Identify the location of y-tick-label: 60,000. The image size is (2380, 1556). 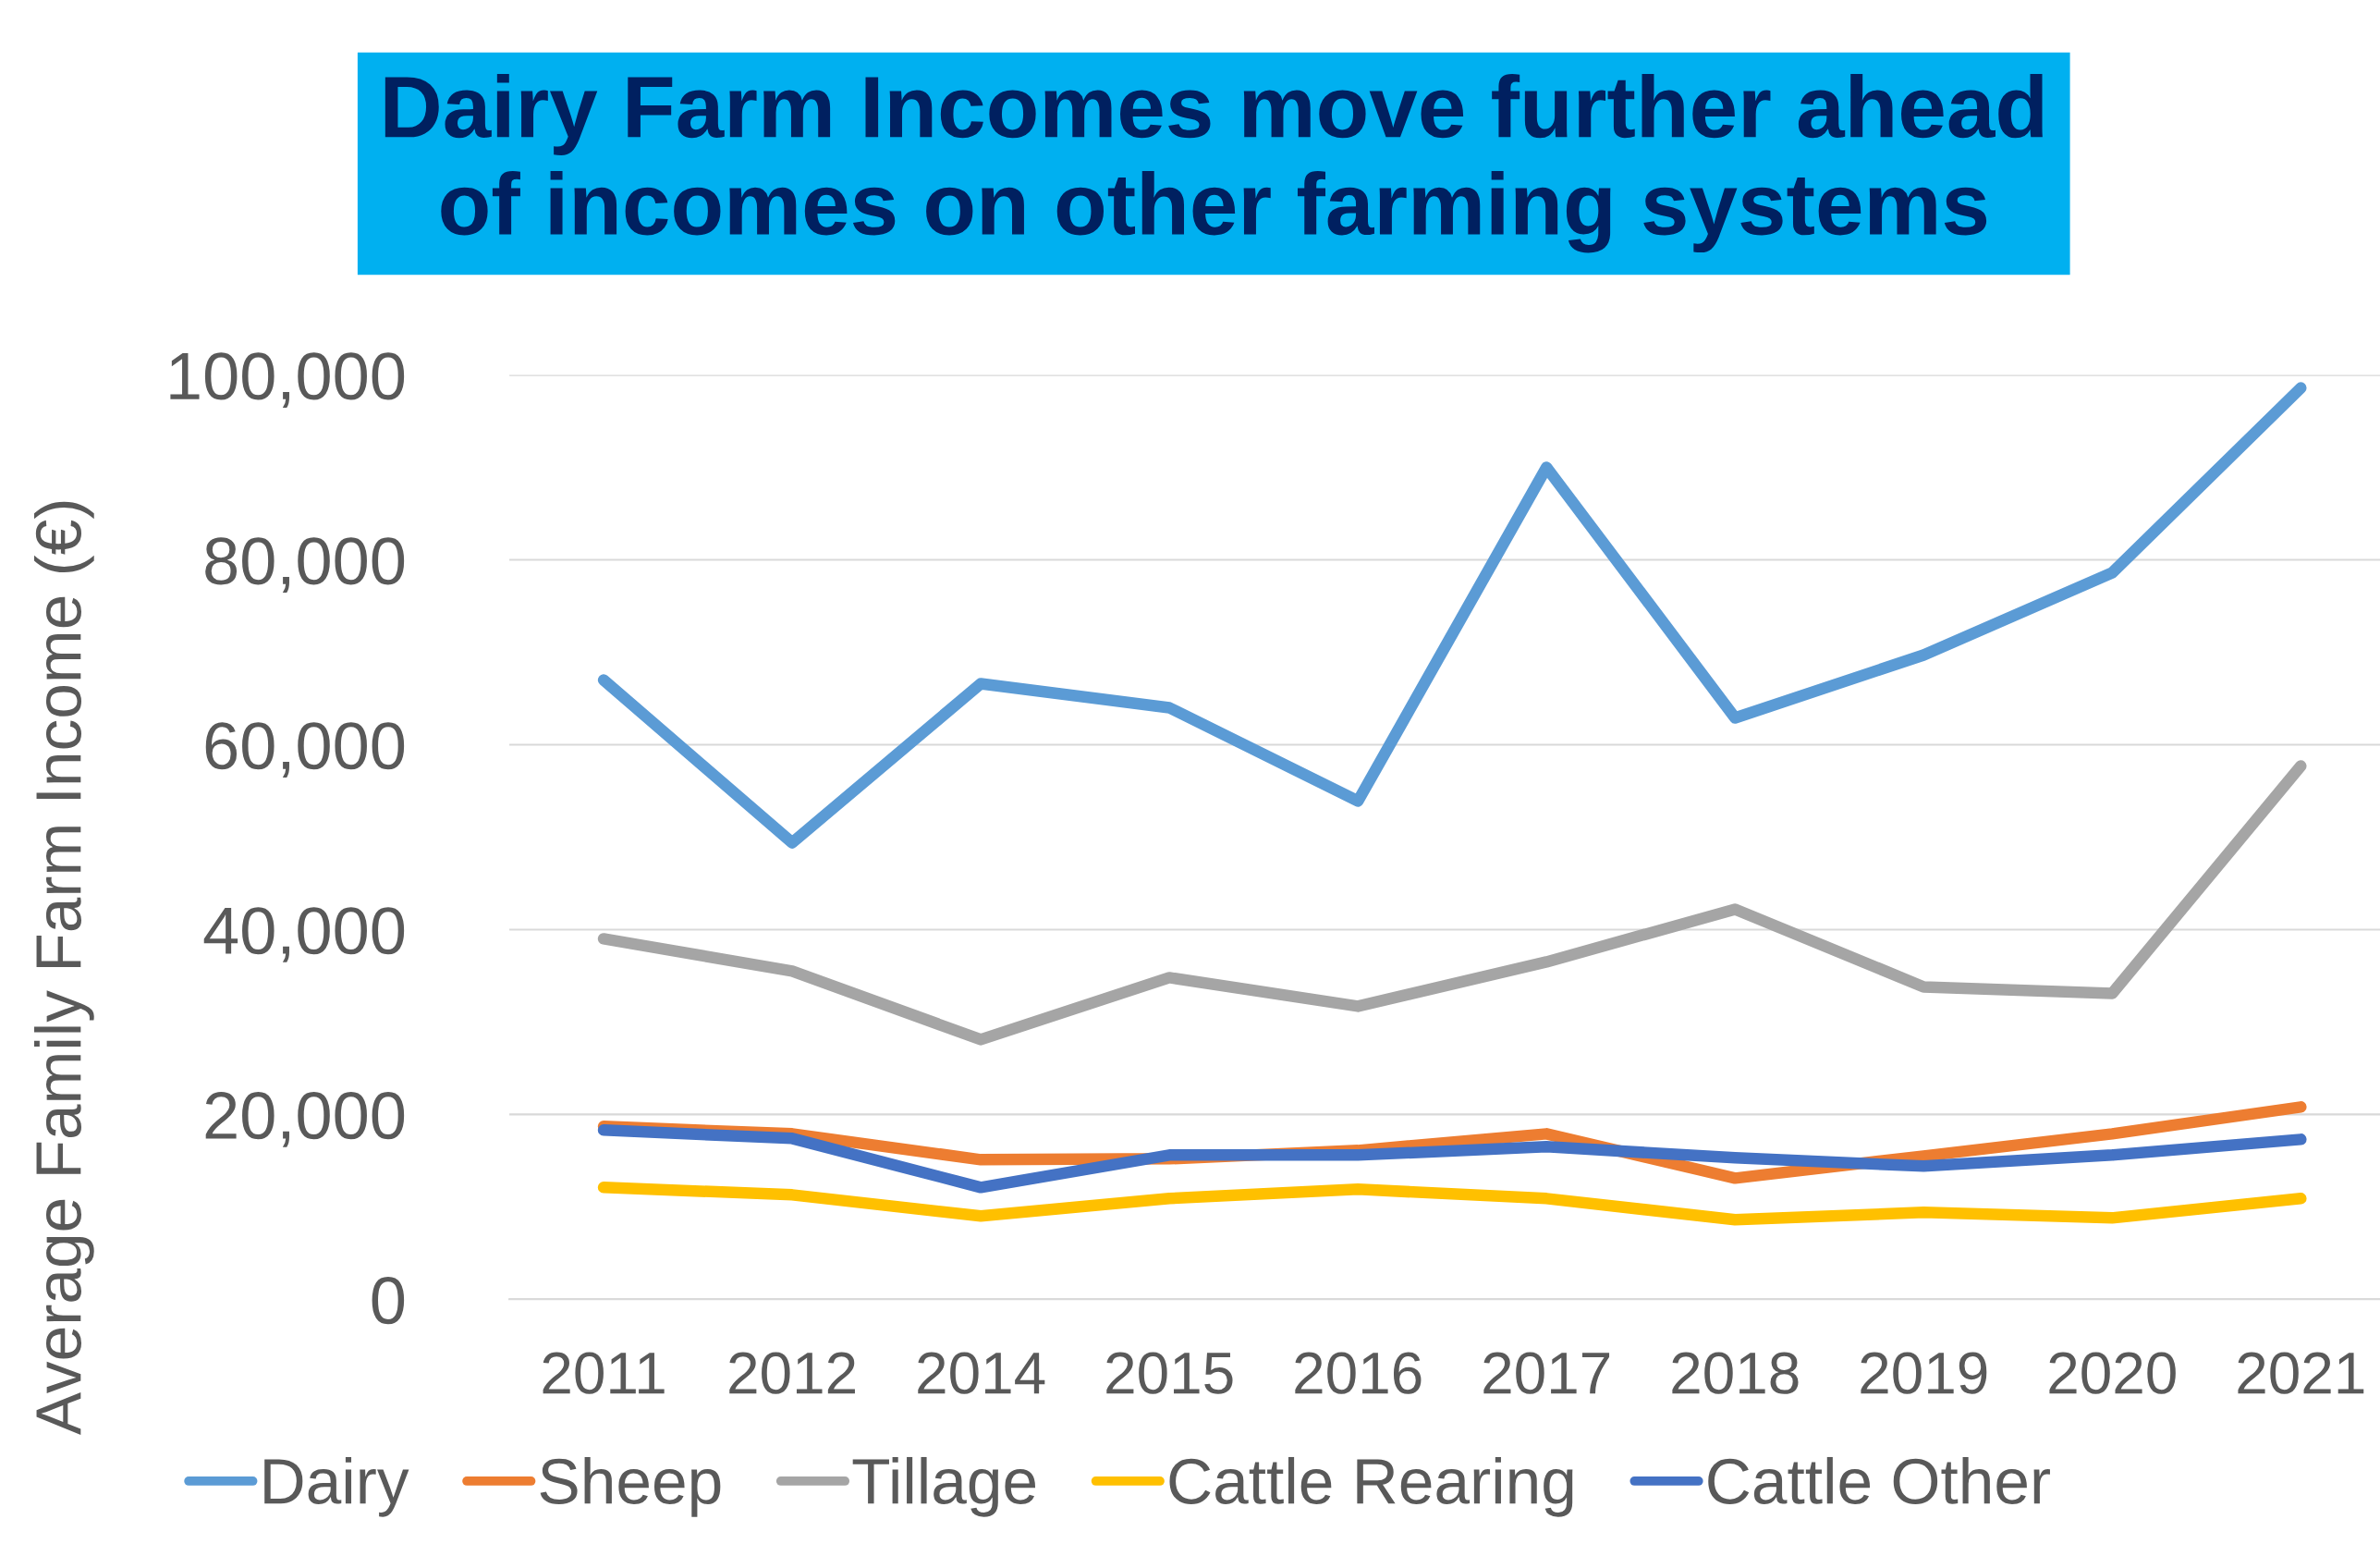
(305, 750).